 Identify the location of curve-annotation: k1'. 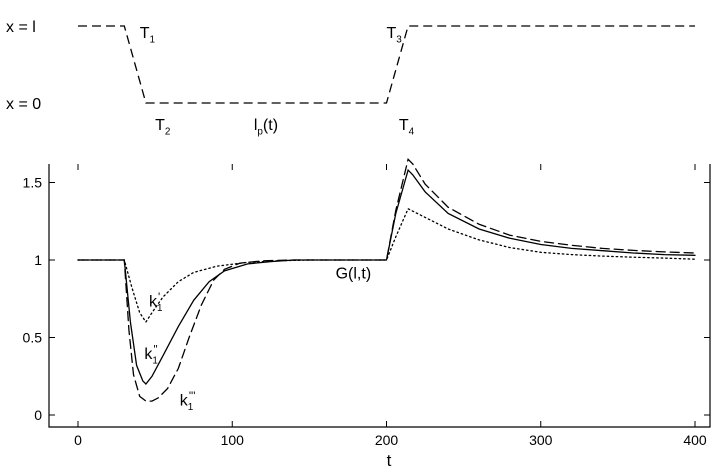
(156, 303).